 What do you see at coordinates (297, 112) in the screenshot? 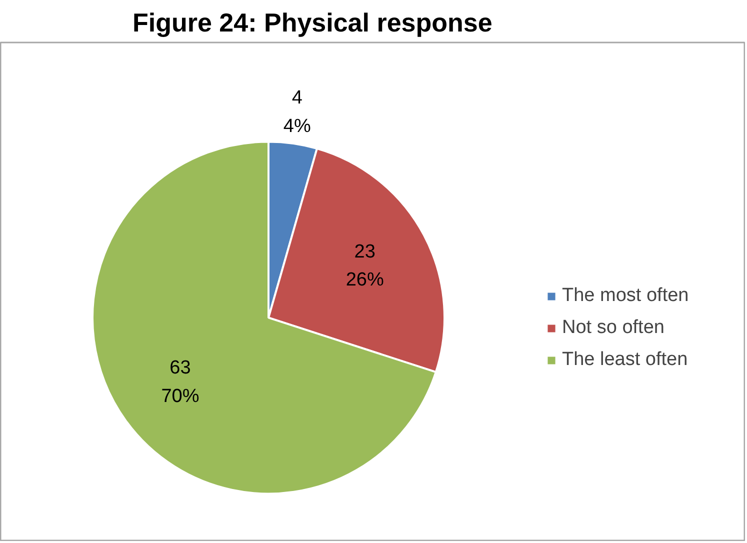
I see `data-label: 4 4%` at bounding box center [297, 112].